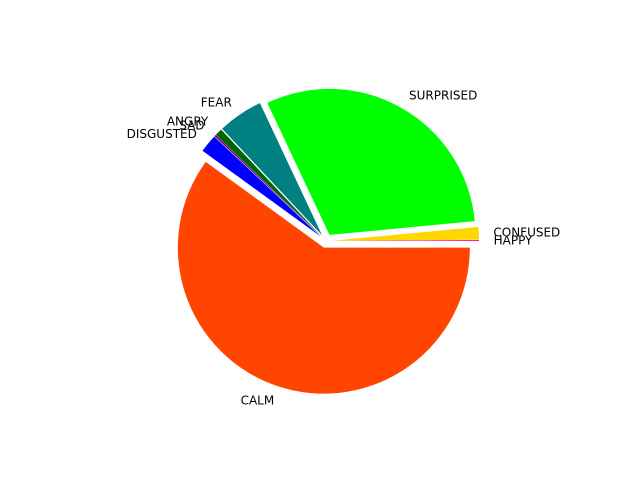  I want to click on pie-label-surprised: SURPRISED, so click(443, 95).